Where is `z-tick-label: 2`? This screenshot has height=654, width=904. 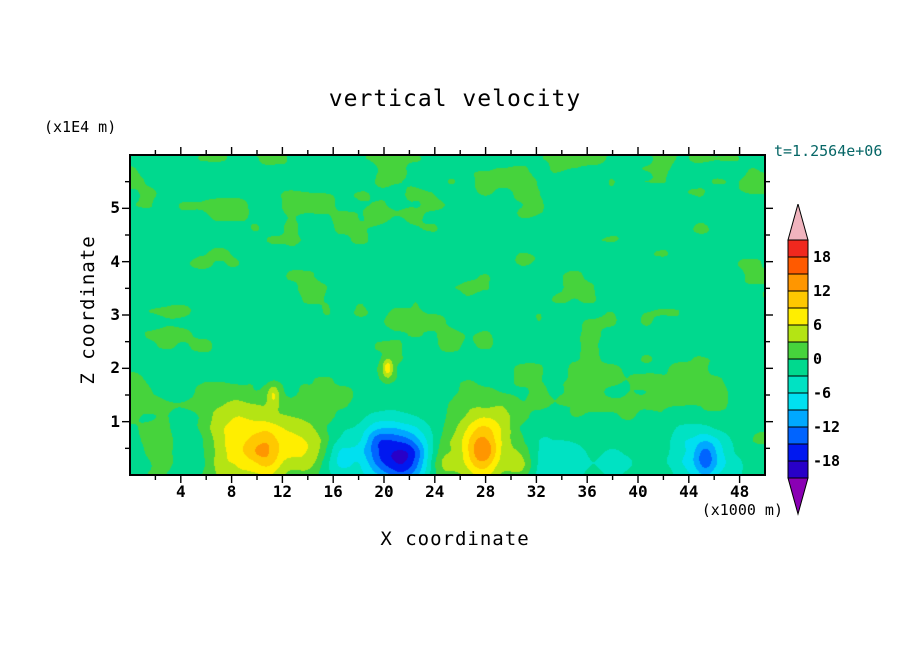
z-tick-label: 2 is located at coordinates (115, 368).